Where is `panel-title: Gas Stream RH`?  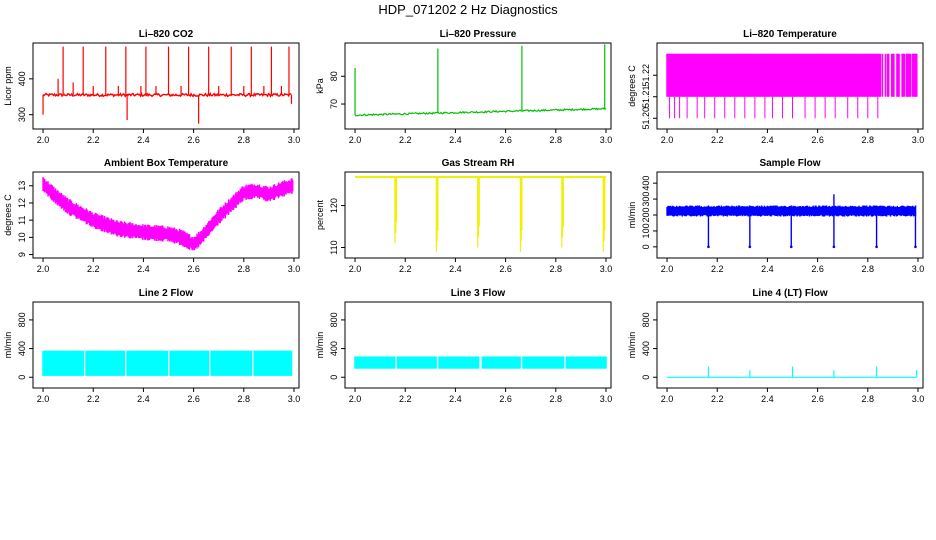
panel-title: Gas Stream RH is located at coordinates (478, 163).